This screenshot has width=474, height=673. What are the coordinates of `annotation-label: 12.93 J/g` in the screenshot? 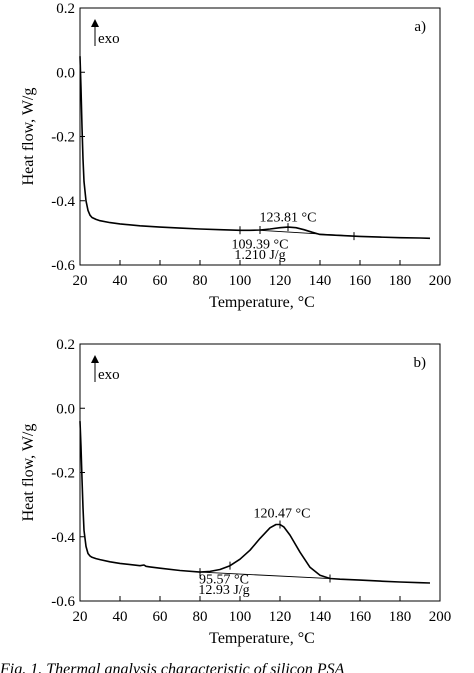 It's located at (223, 590).